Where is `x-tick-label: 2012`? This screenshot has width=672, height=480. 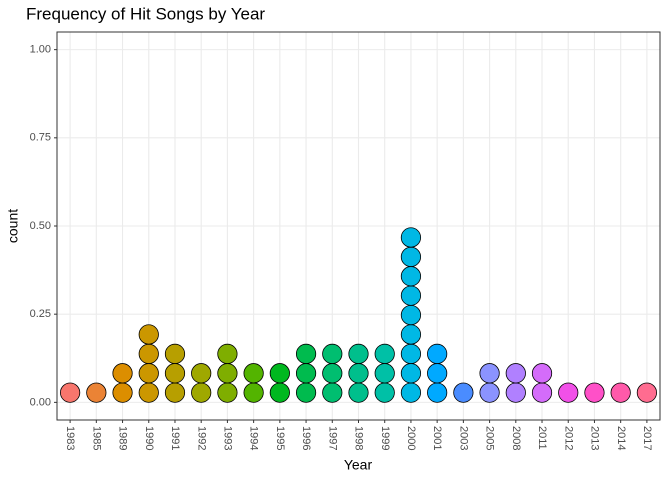
x-tick-label: 2012 is located at coordinates (568, 438).